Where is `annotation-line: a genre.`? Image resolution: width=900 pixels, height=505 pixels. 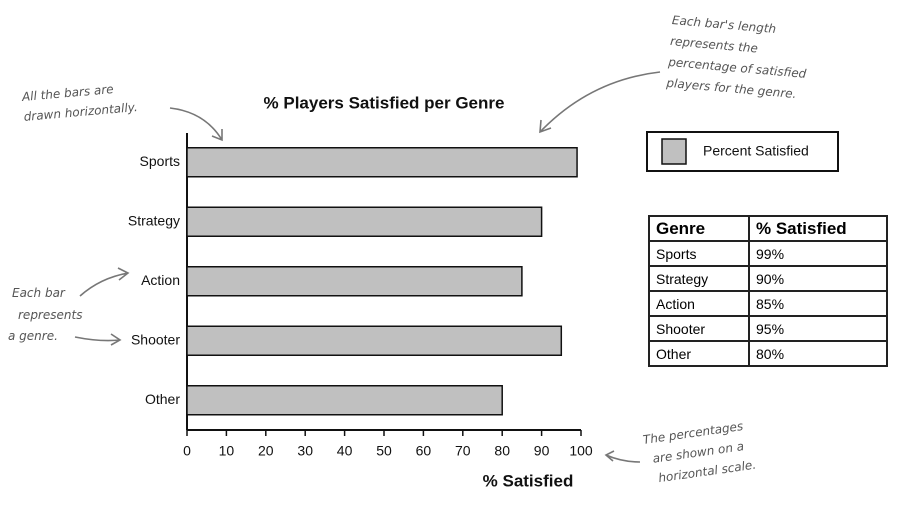
annotation-line: a genre. is located at coordinates (33, 336).